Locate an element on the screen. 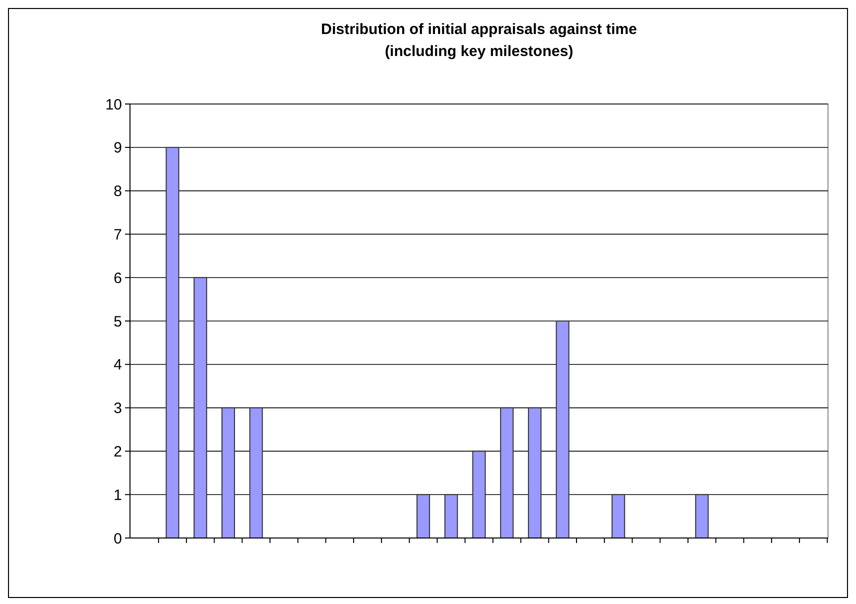 Image resolution: width=856 pixels, height=604 pixels. y-tick-label: 1 is located at coordinates (118, 495).